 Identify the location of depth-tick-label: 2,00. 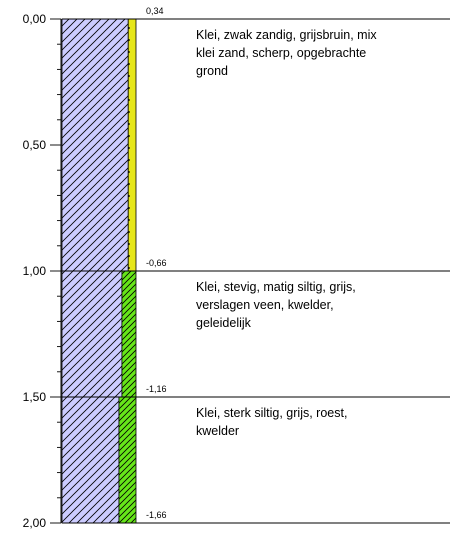
(34, 523).